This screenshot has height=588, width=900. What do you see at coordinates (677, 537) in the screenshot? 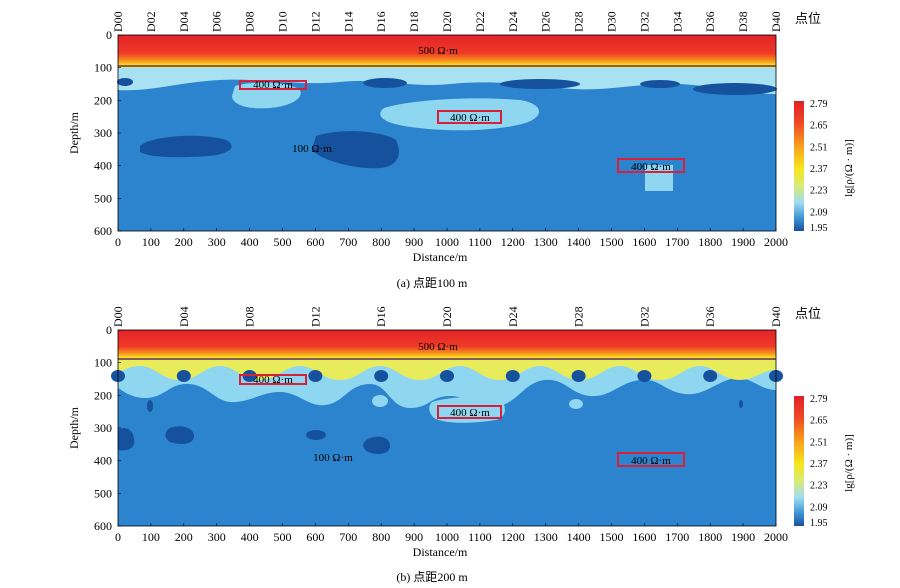
I see `xtick-label: 1700` at bounding box center [677, 537].